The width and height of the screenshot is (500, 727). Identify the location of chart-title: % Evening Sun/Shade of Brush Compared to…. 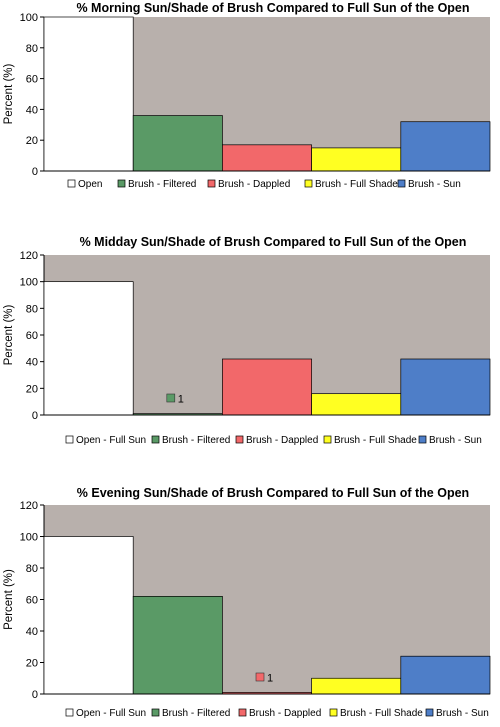
(273, 493).